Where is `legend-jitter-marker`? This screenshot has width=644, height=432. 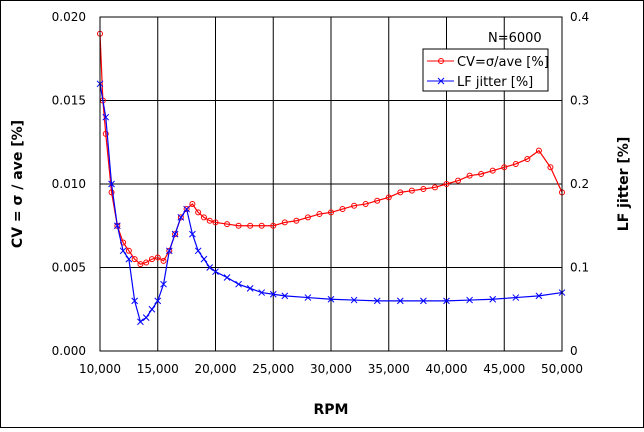
legend-jitter-marker is located at coordinates (441, 81).